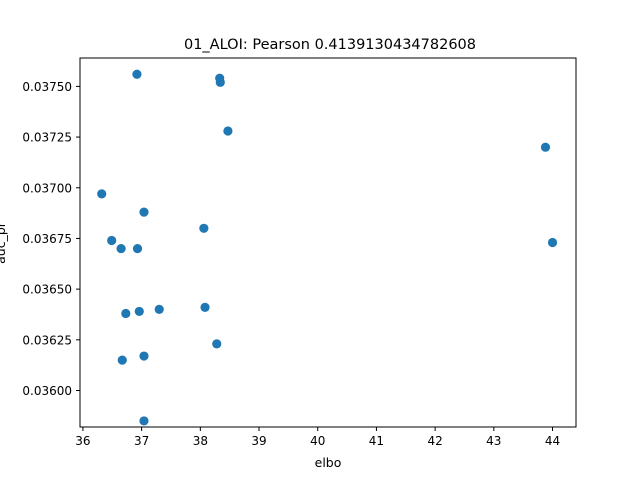 The height and width of the screenshot is (480, 640). Describe the element at coordinates (47, 391) in the screenshot. I see `y-tick-label: 0.03600` at that location.